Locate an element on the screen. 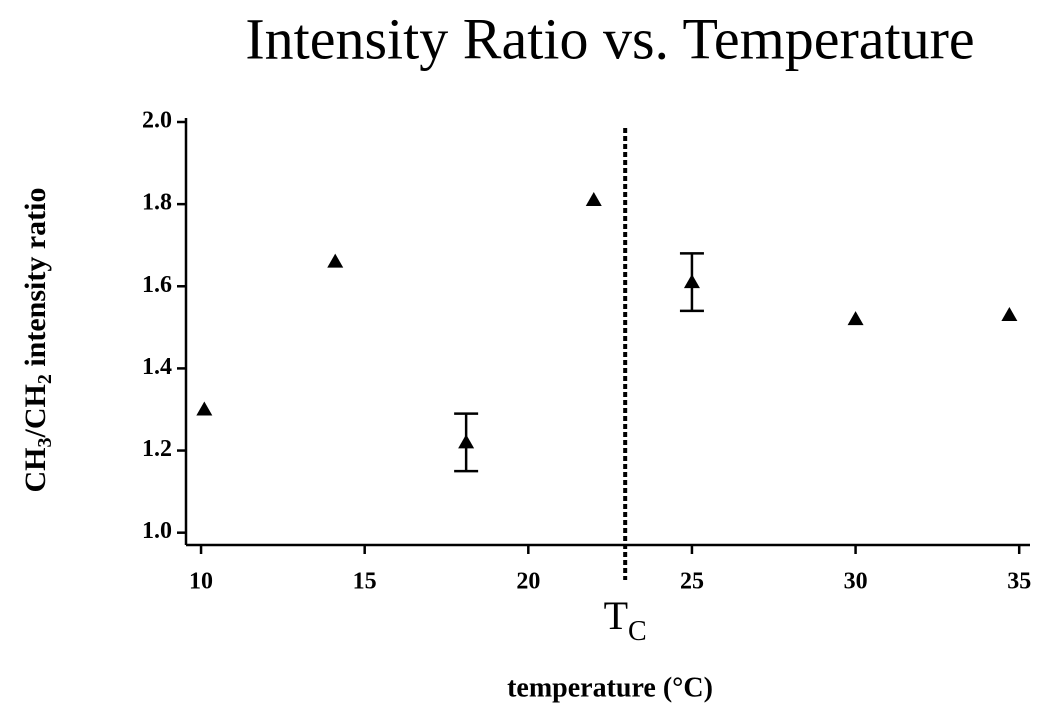 Image resolution: width=1043 pixels, height=712 pixels. y-tick-label: 1.6 is located at coordinates (157, 285).